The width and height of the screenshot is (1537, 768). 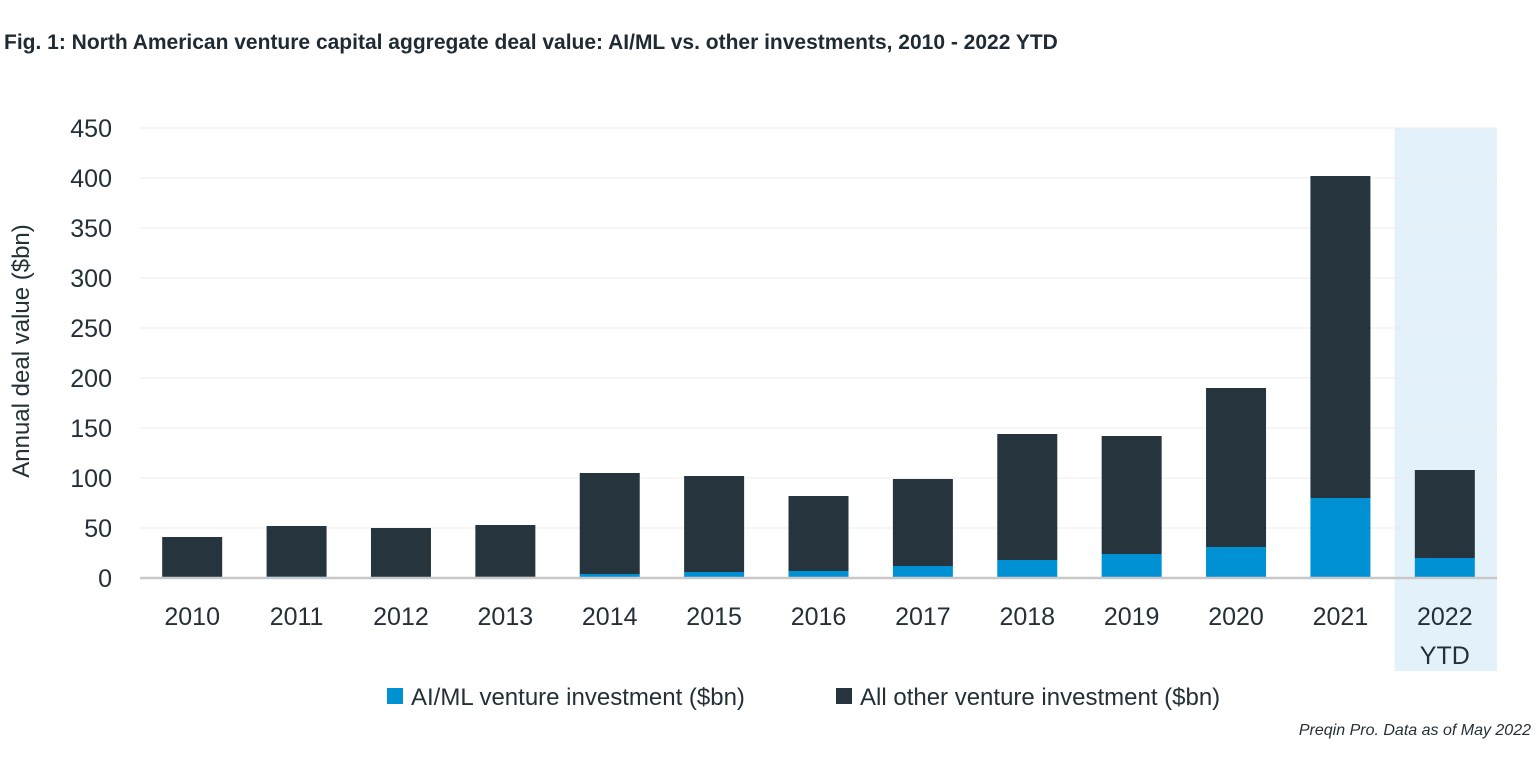 What do you see at coordinates (395, 696) in the screenshot?
I see `legend-swatch-aiml` at bounding box center [395, 696].